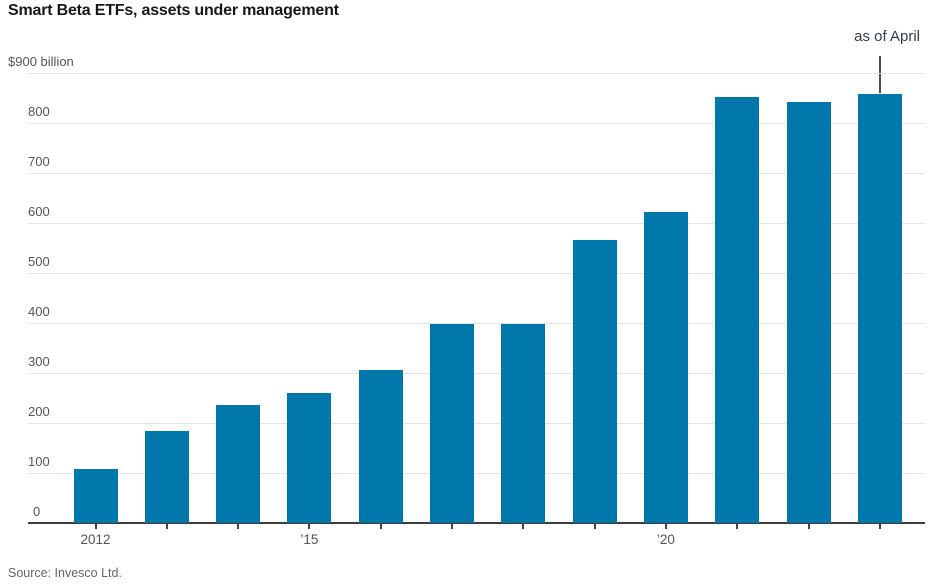 This screenshot has width=934, height=585. Describe the element at coordinates (594, 526) in the screenshot. I see `x-tick-2019` at that location.